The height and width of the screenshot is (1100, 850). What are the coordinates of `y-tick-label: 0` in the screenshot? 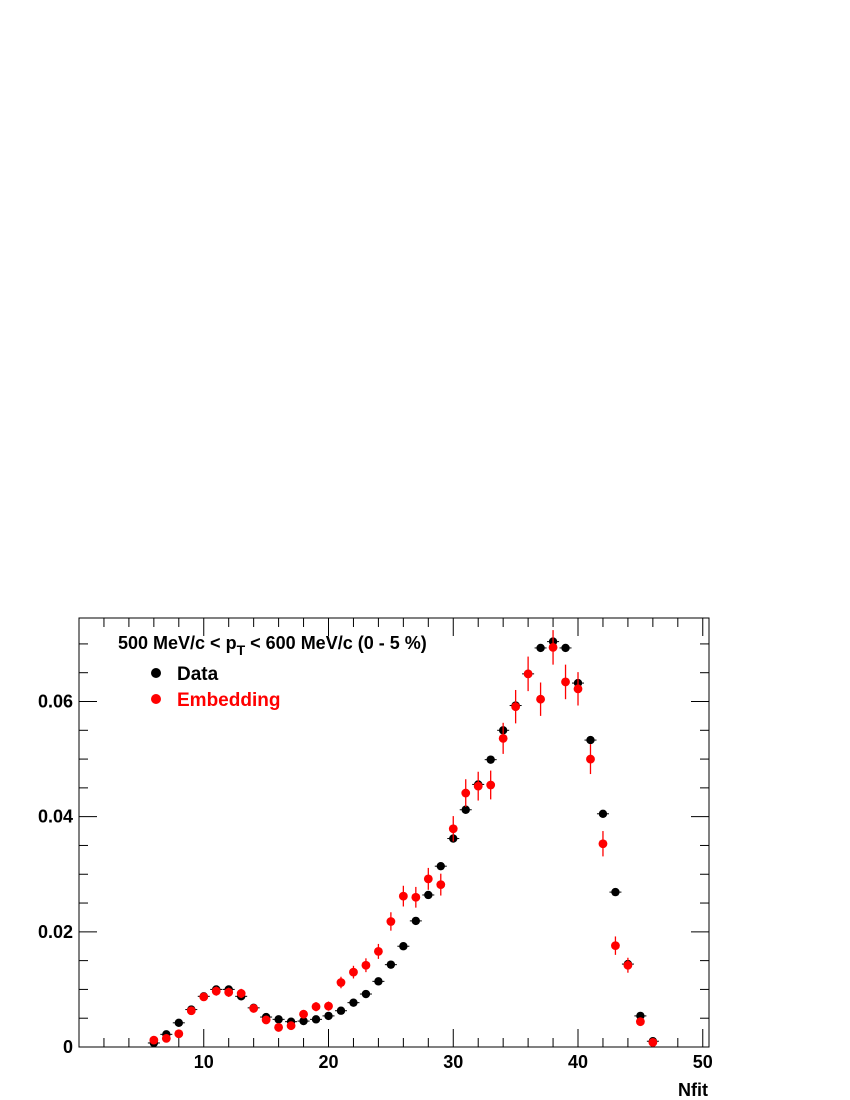 It's located at (68, 1047).